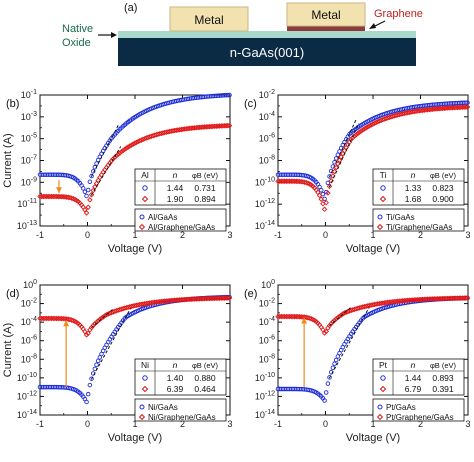 This screenshot has height=462, width=474. I want to click on y-tick-label: 10⁻⁸, so click(267, 160).